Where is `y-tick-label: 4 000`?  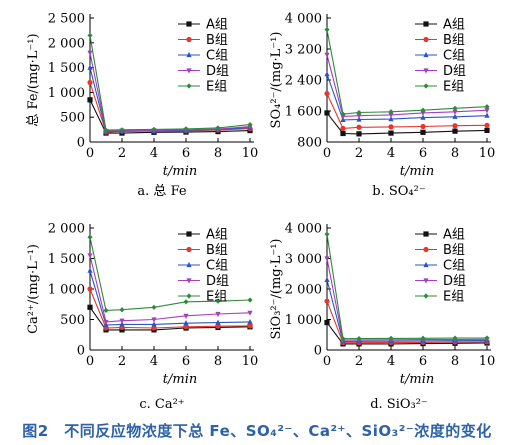
y-tick-label: 4 000 is located at coordinates (303, 19).